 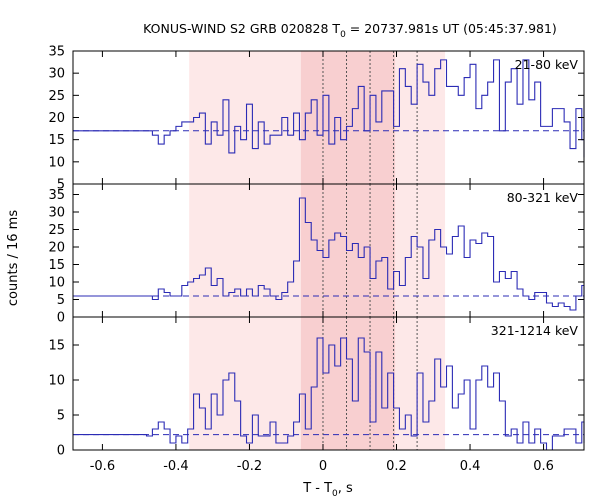 What do you see at coordinates (327, 490) in the screenshot?
I see `x-axis-label: T - T0, s` at bounding box center [327, 490].